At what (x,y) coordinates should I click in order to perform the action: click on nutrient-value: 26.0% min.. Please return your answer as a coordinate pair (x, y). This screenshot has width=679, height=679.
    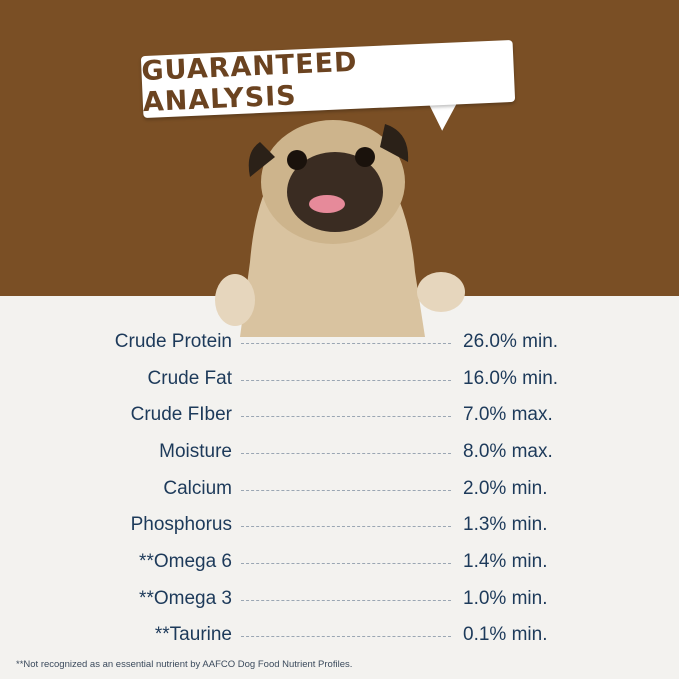
    Looking at the image, I should click on (511, 341).